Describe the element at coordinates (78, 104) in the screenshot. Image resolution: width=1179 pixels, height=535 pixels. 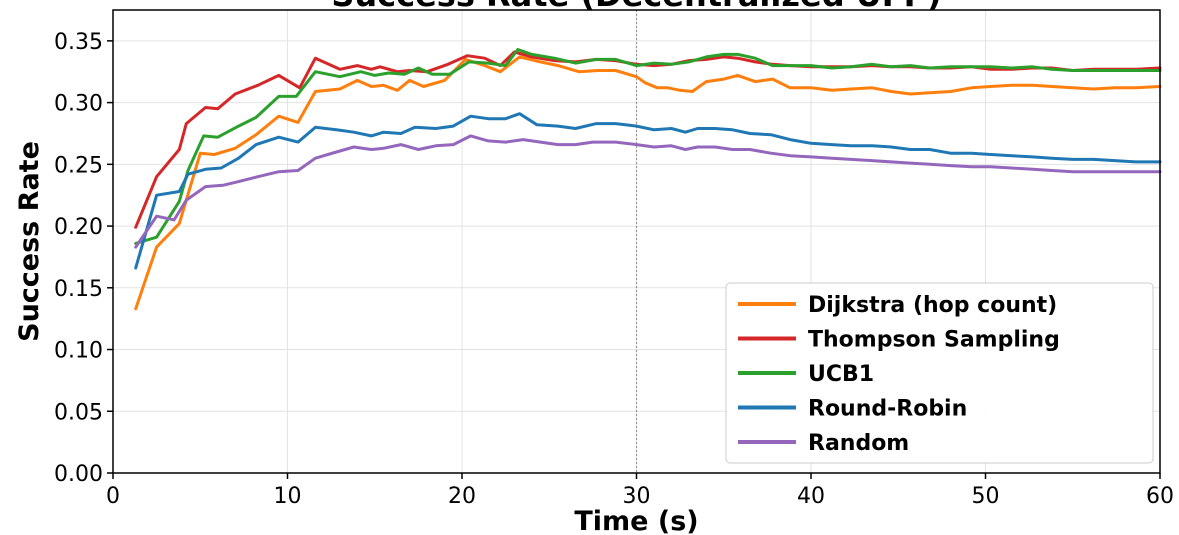
I see `y-tick-label: 0.30` at that location.